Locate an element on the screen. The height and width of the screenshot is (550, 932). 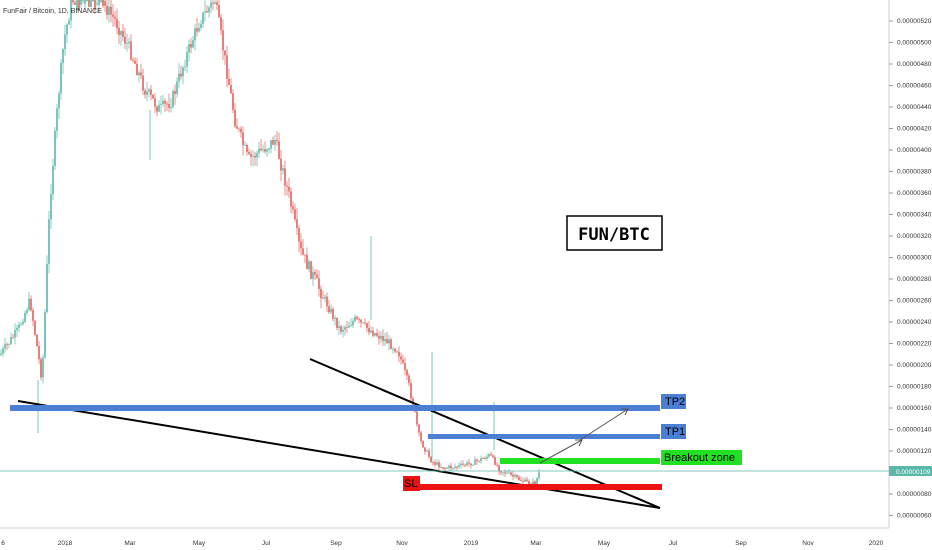
level-tp1: TP1 is located at coordinates (557, 431).